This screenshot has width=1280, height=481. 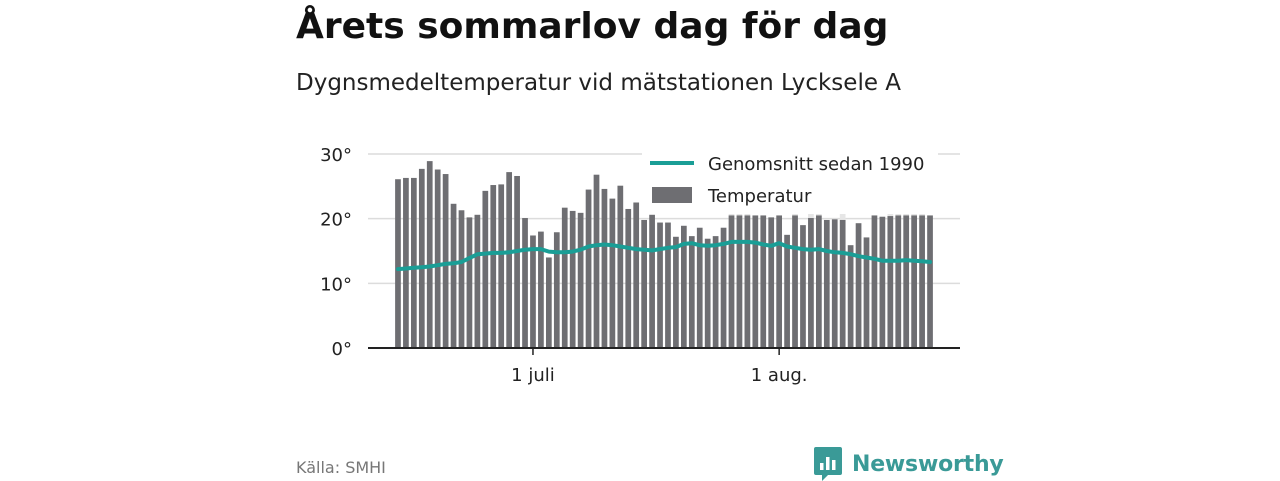 I want to click on legend-bar-swatch, so click(x=672, y=195).